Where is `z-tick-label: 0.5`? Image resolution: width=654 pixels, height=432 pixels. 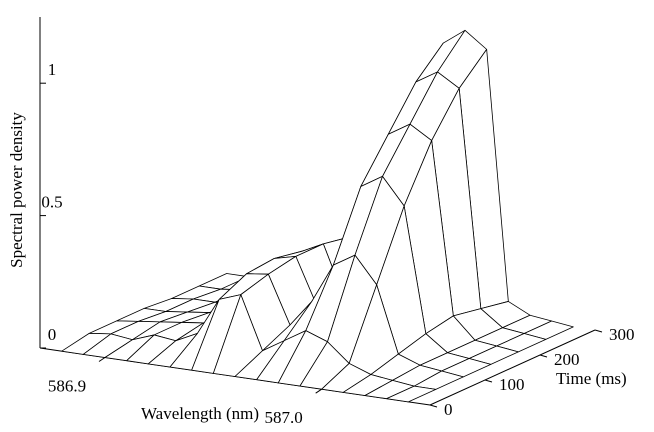 z-tick-label: 0.5 is located at coordinates (51, 202).